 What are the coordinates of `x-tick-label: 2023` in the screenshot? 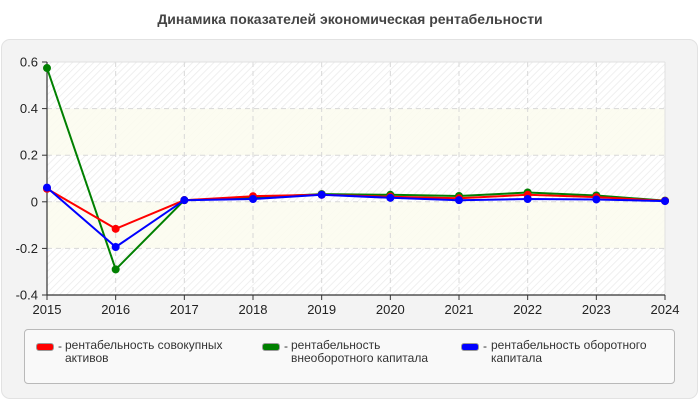 It's located at (596, 309).